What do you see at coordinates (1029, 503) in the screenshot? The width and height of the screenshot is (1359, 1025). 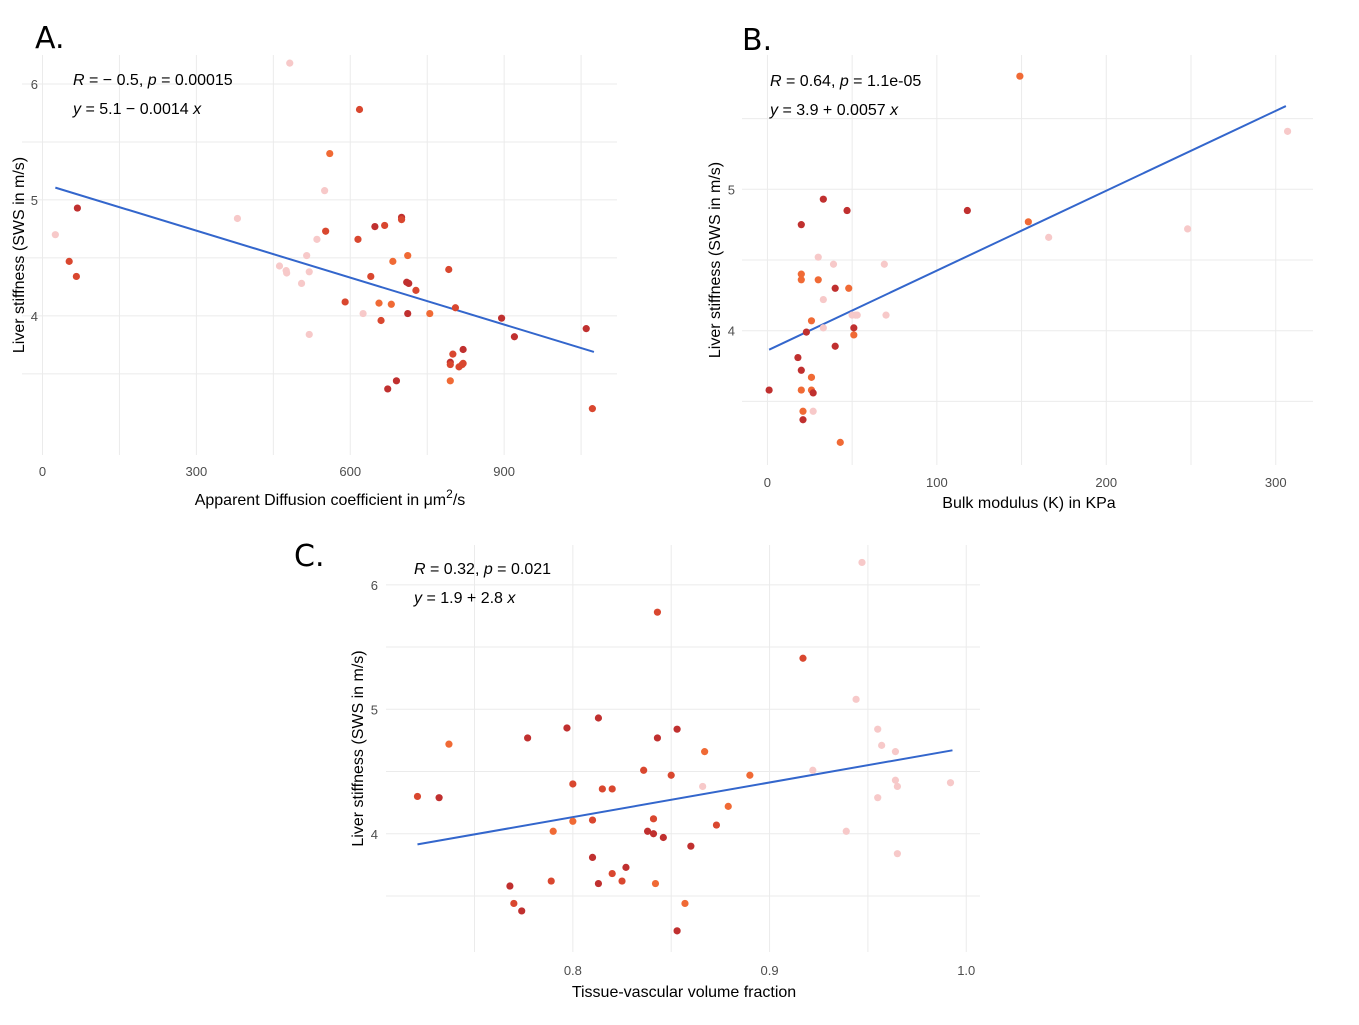 I see `x-axis-title: Bulk modulus (K) in KPa` at bounding box center [1029, 503].